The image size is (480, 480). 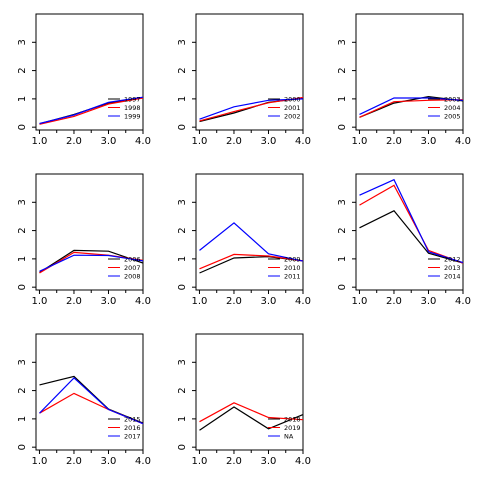 What do you see at coordinates (132, 428) in the screenshot?
I see `legend-label-2016: 2016` at bounding box center [132, 428].